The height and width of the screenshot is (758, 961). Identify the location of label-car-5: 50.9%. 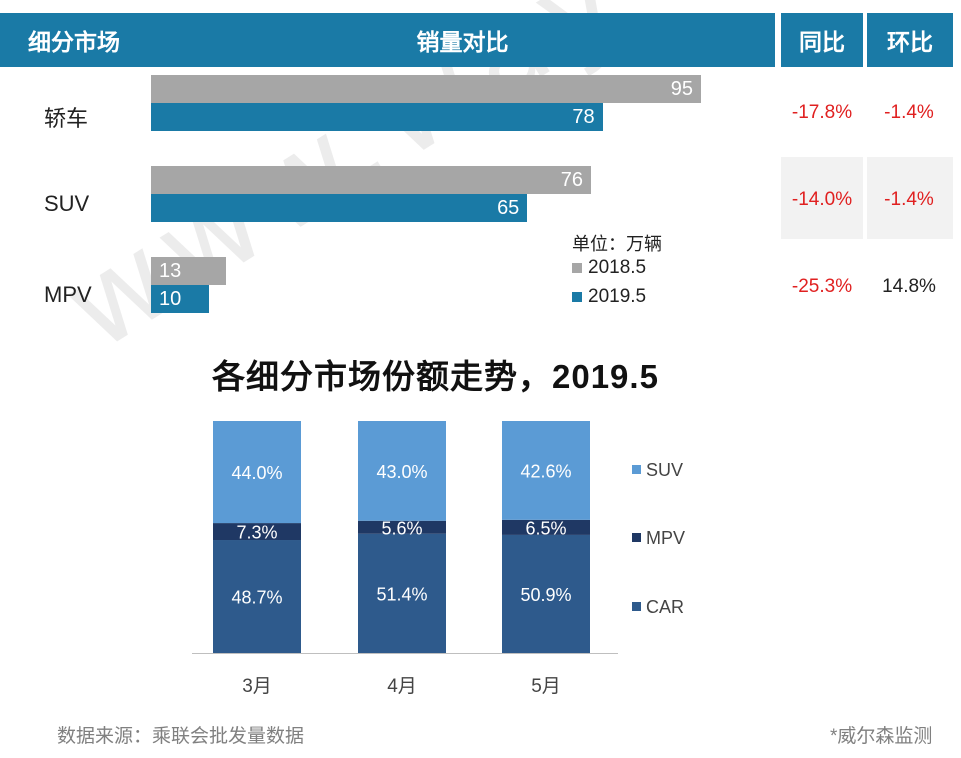
(545, 595).